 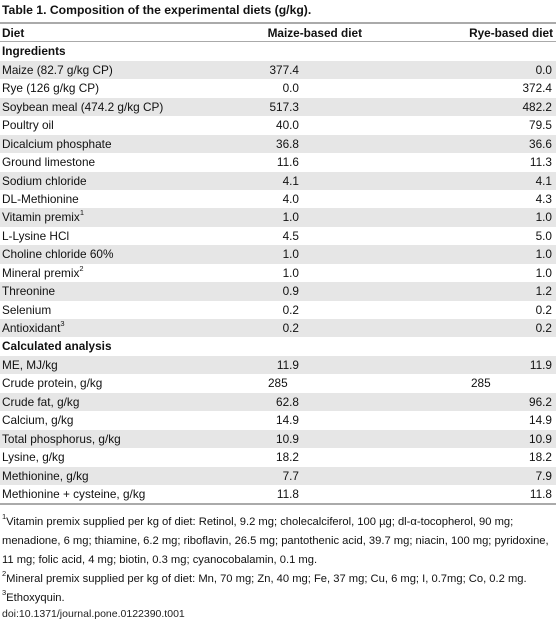 What do you see at coordinates (284, 106) in the screenshot?
I see `maize-value: 517.3` at bounding box center [284, 106].